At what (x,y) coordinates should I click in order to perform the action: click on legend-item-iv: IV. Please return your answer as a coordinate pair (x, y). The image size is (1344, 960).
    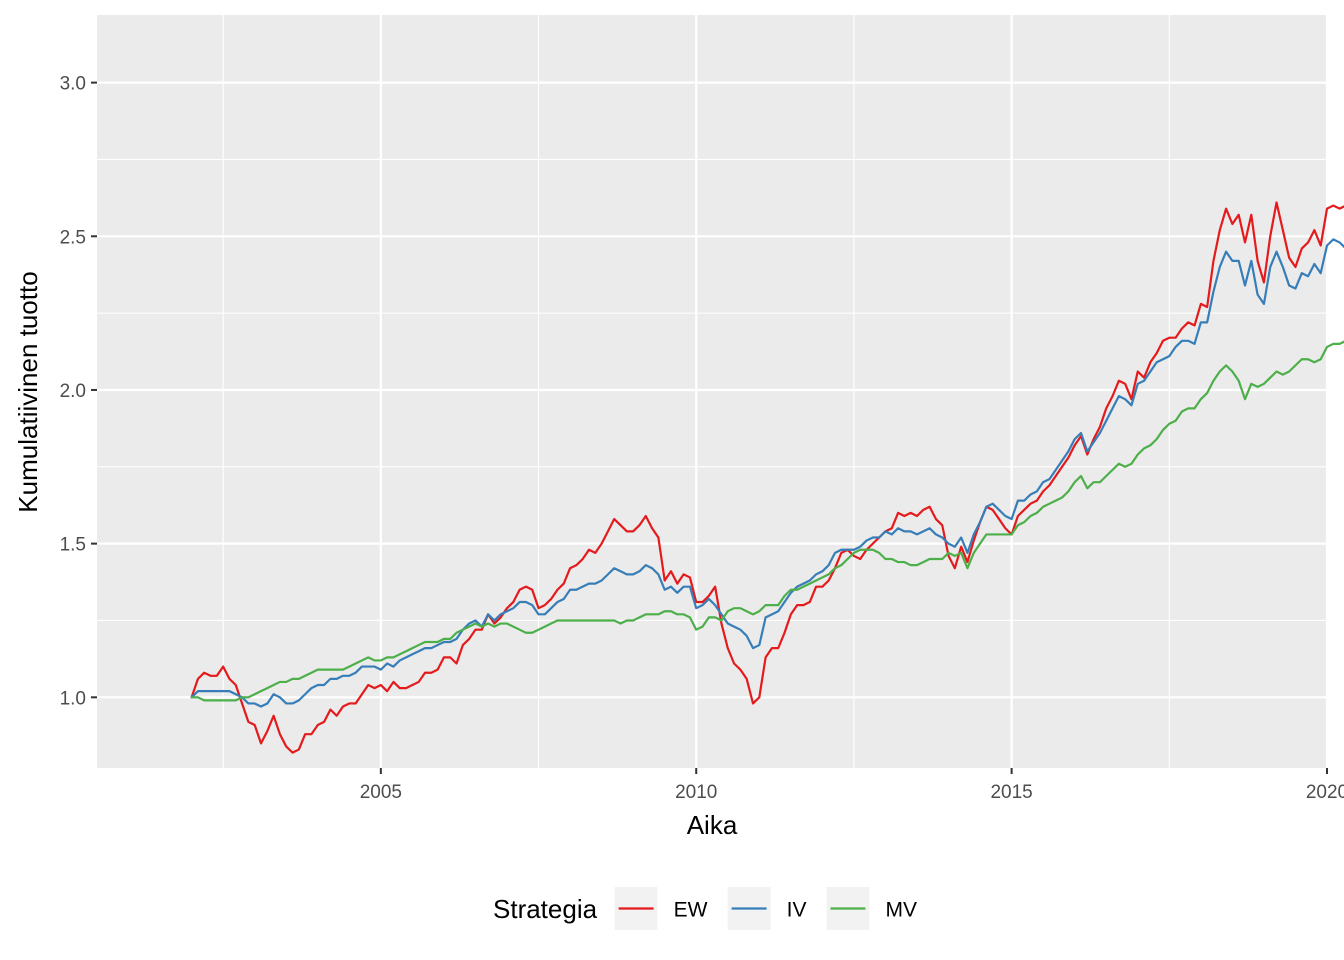
    Looking at the image, I should click on (767, 908).